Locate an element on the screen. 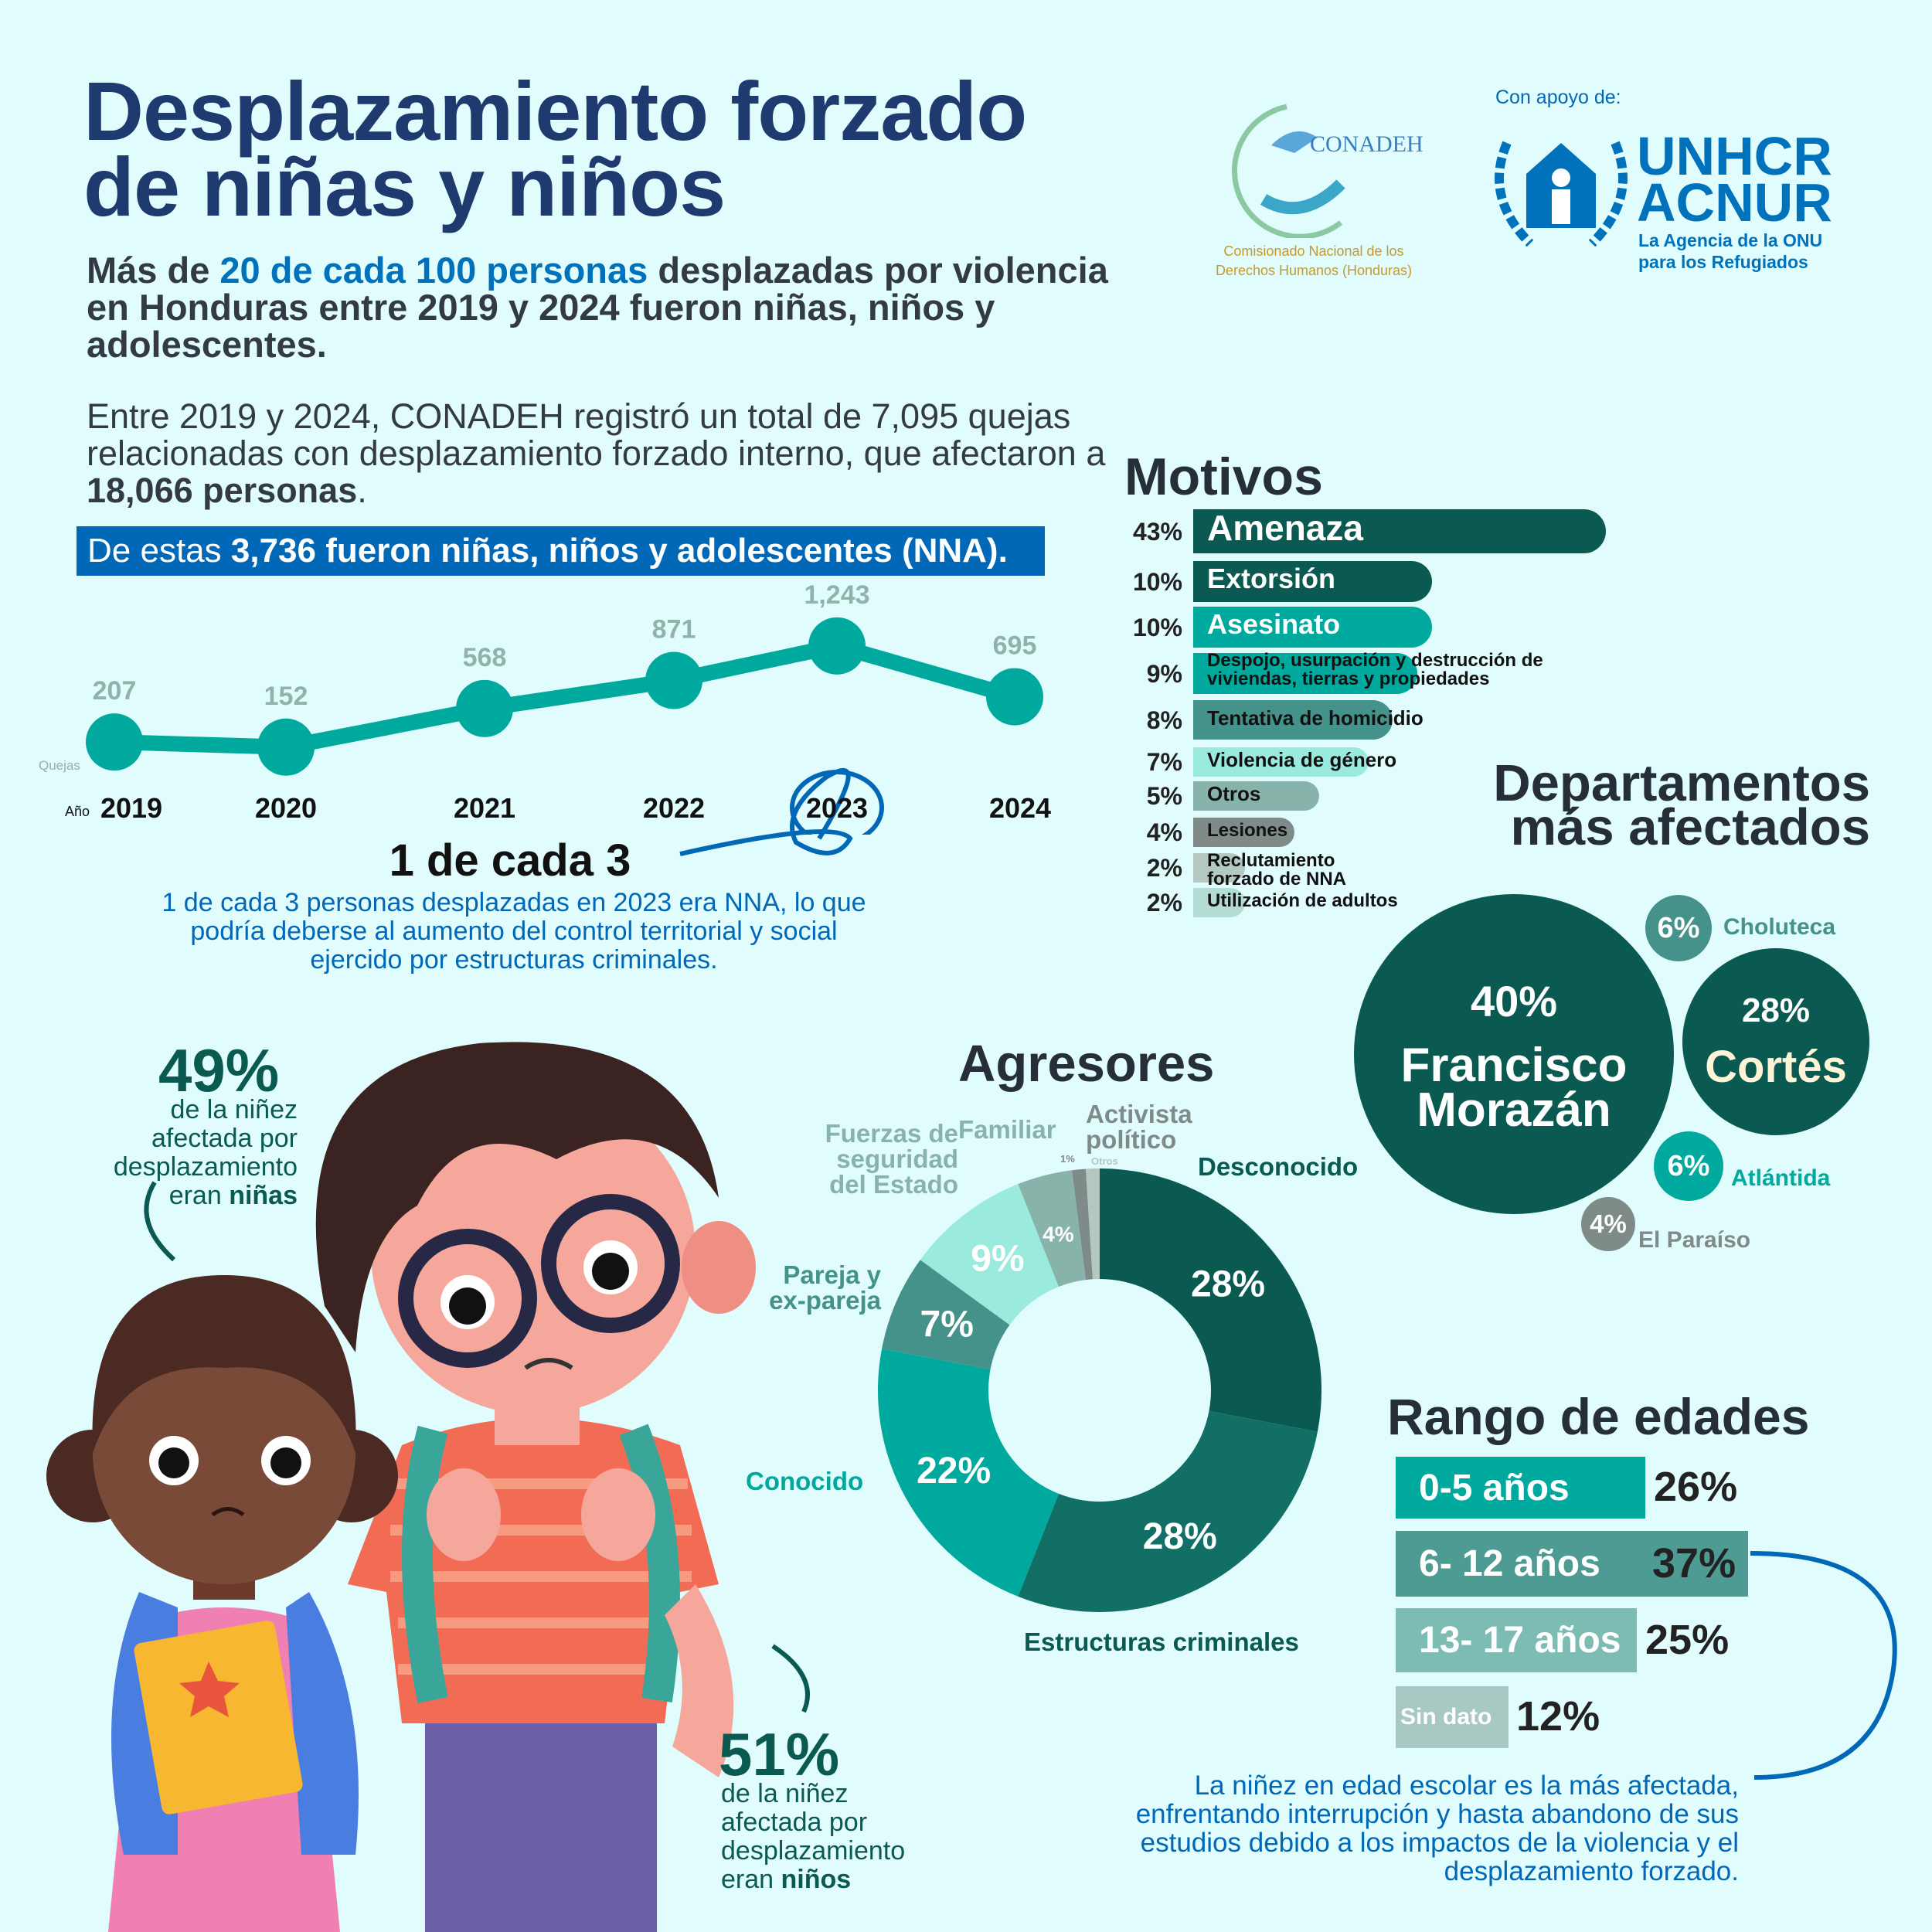 This screenshot has height=1932, width=1932. motivos-title: Motivos is located at coordinates (1223, 477).